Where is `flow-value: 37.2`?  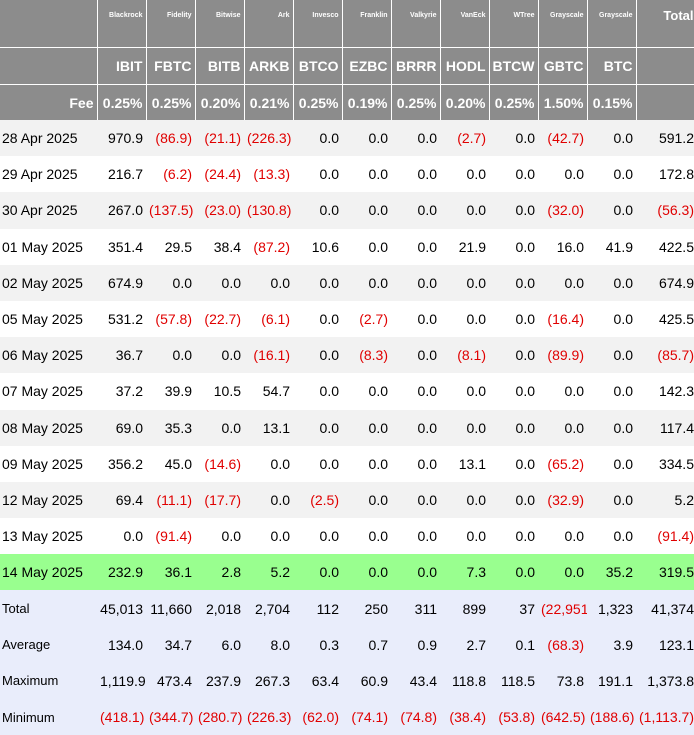
flow-value: 37.2 is located at coordinates (129, 391).